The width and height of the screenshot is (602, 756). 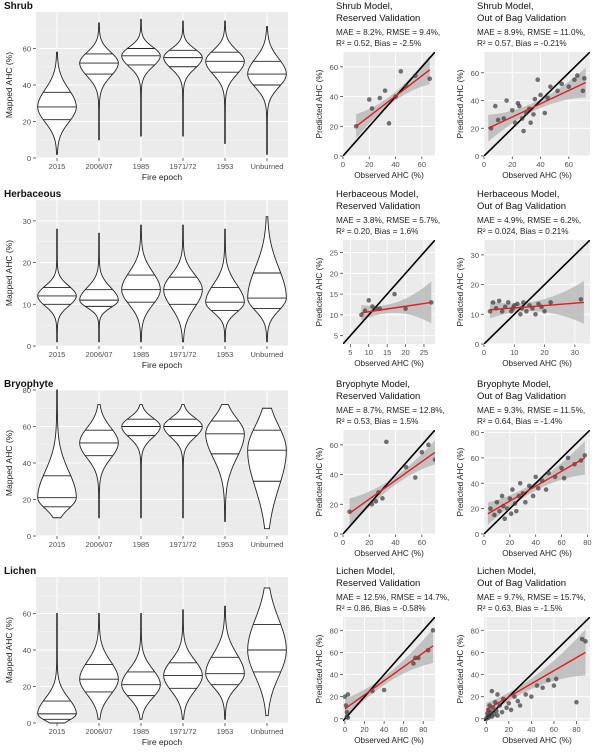 What do you see at coordinates (387, 352) in the screenshot?
I see `scatter-x-tick-label: 15` at bounding box center [387, 352].